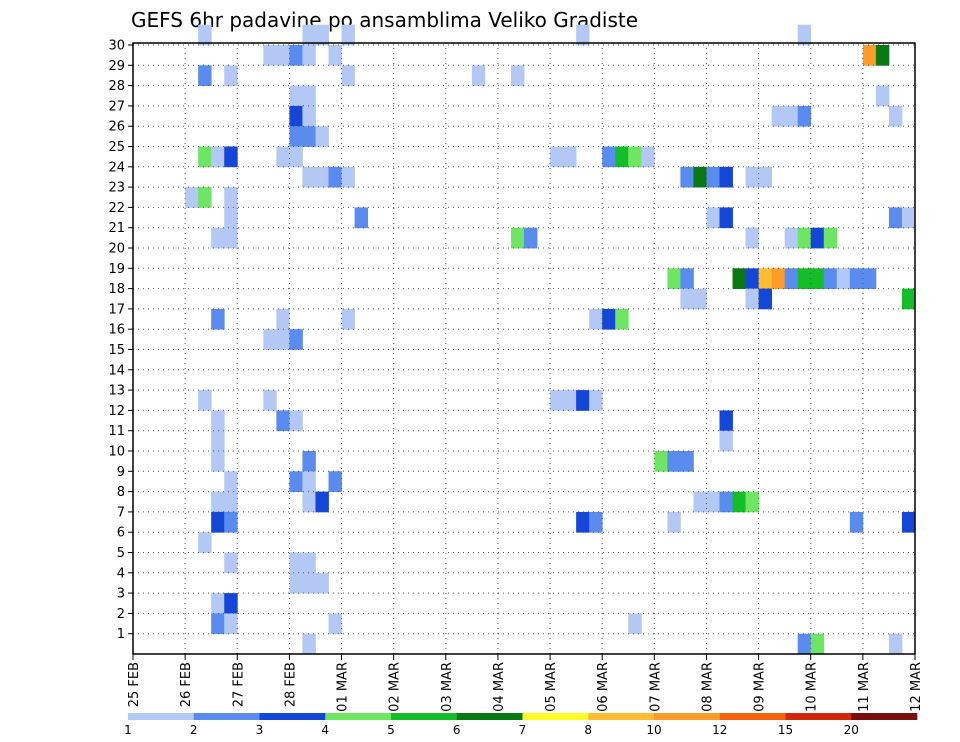 The width and height of the screenshot is (960, 742). What do you see at coordinates (785, 730) in the screenshot?
I see `colorbar-label: 15` at bounding box center [785, 730].